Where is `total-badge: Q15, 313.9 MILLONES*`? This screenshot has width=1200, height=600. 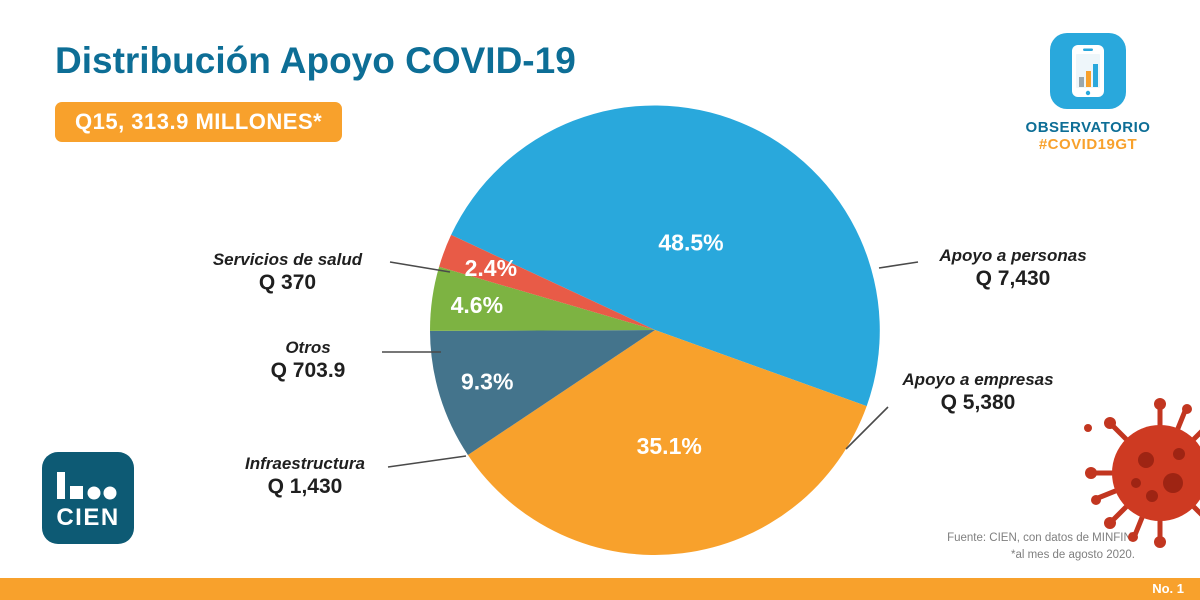
total-badge: Q15, 313.9 MILLONES* is located at coordinates (199, 122).